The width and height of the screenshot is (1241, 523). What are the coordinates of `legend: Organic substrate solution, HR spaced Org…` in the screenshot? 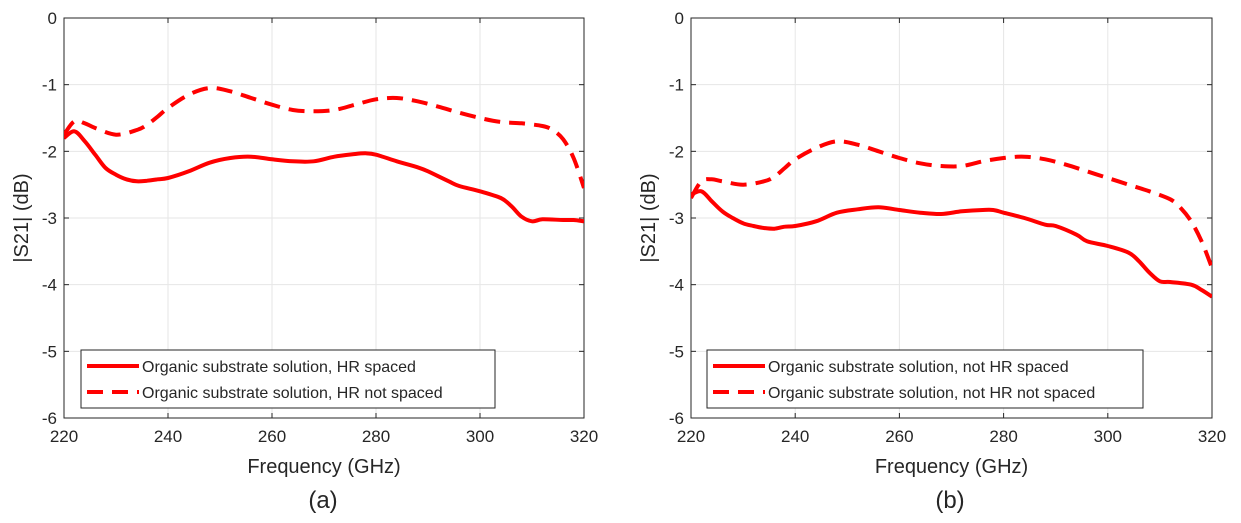 It's located at (288, 379).